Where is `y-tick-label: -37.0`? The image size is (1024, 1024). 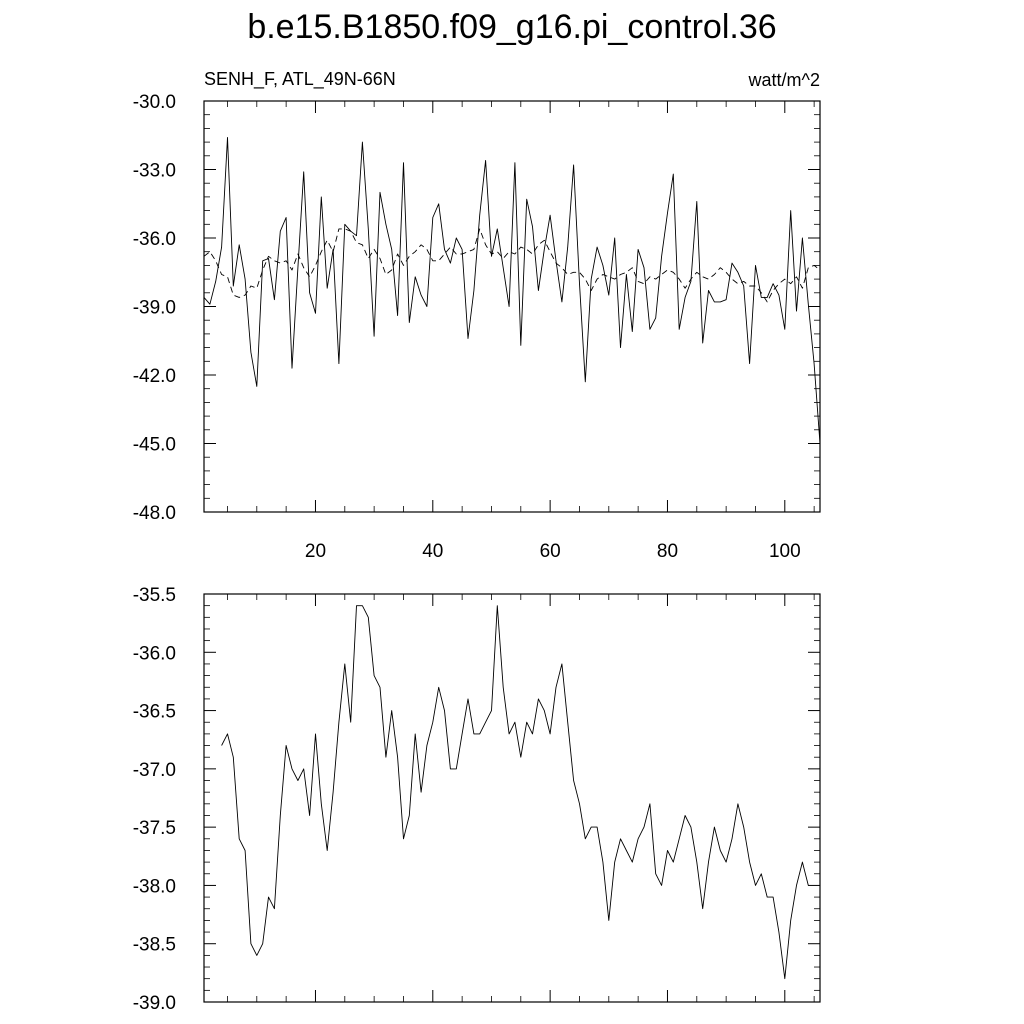
y-tick-label: -37.0 is located at coordinates (154, 770).